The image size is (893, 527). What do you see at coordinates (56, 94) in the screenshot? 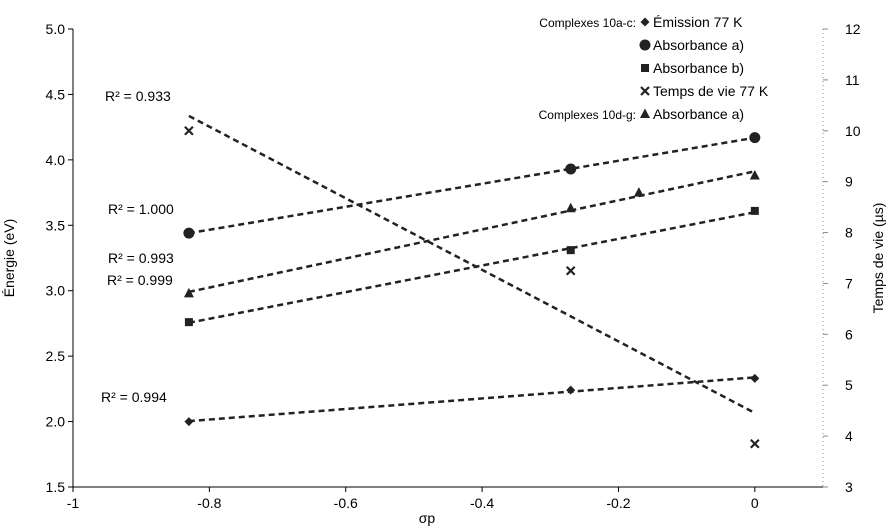
I see `y-tick-label: 4.5` at bounding box center [56, 94].